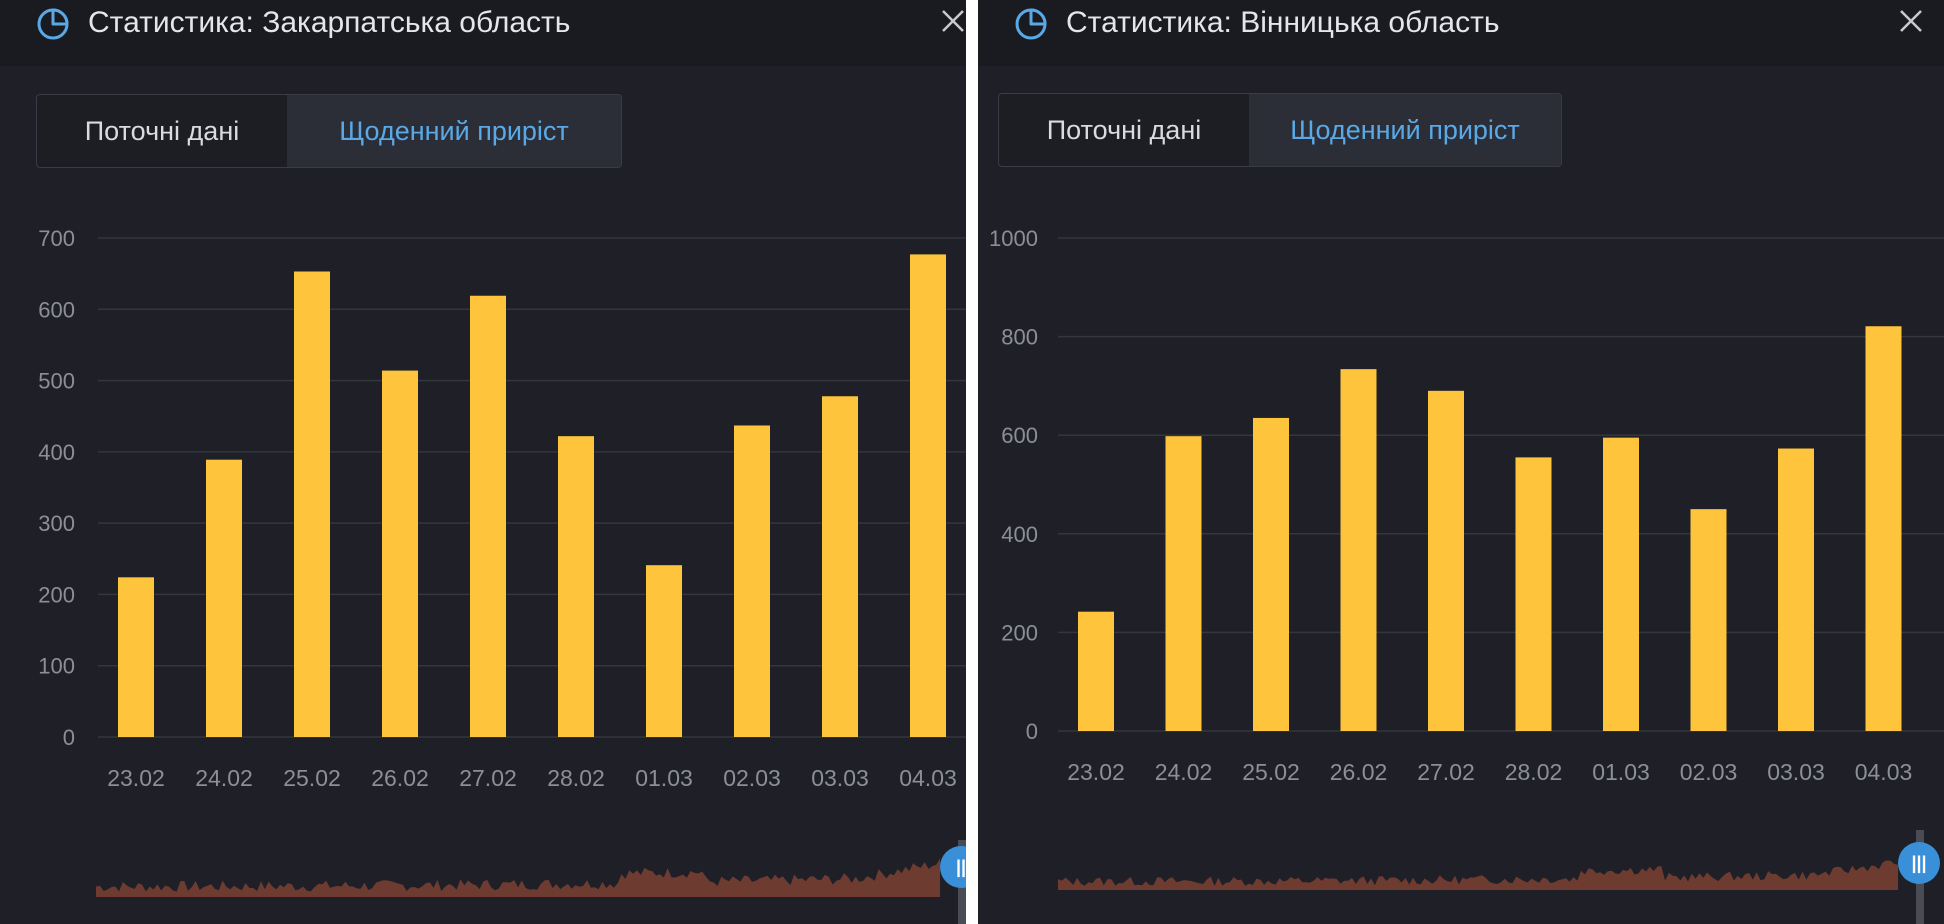  I want to click on y-tick-label: 700, so click(56, 238).